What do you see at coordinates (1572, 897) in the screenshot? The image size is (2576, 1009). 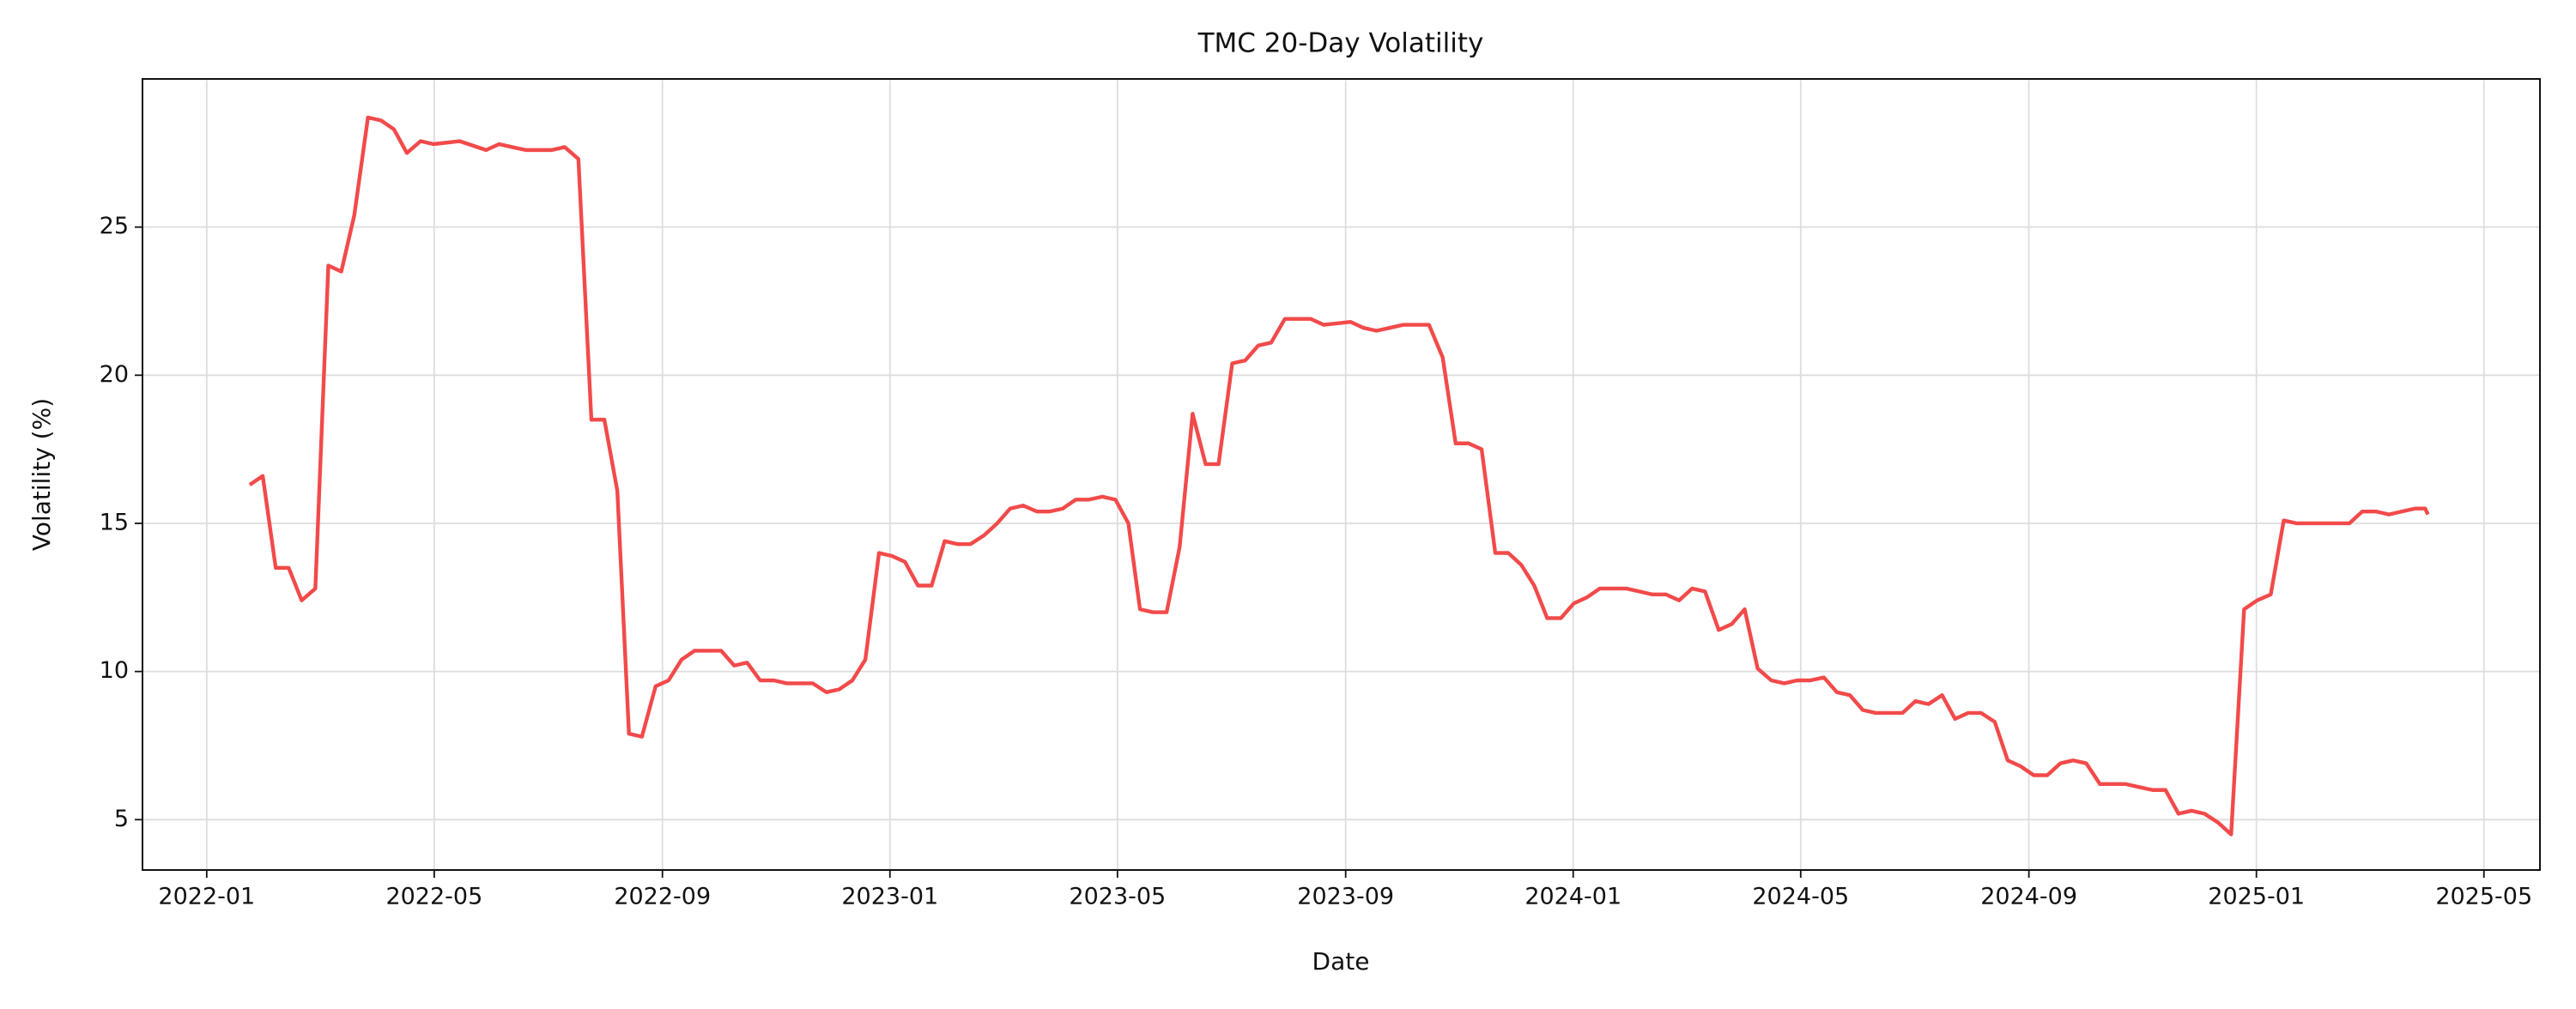 I see `x-tick-label: 2024-01` at bounding box center [1572, 897].